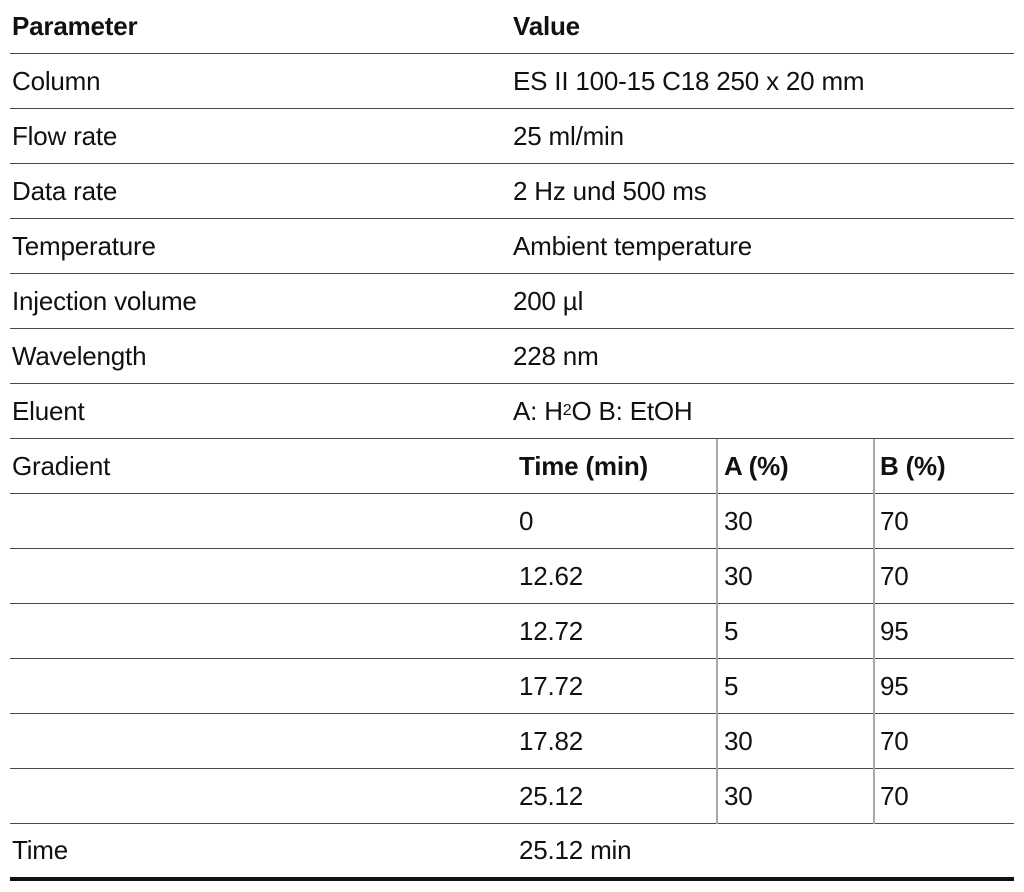 The width and height of the screenshot is (1024, 892). Describe the element at coordinates (65, 135) in the screenshot. I see `param-label: Flow rate` at that location.